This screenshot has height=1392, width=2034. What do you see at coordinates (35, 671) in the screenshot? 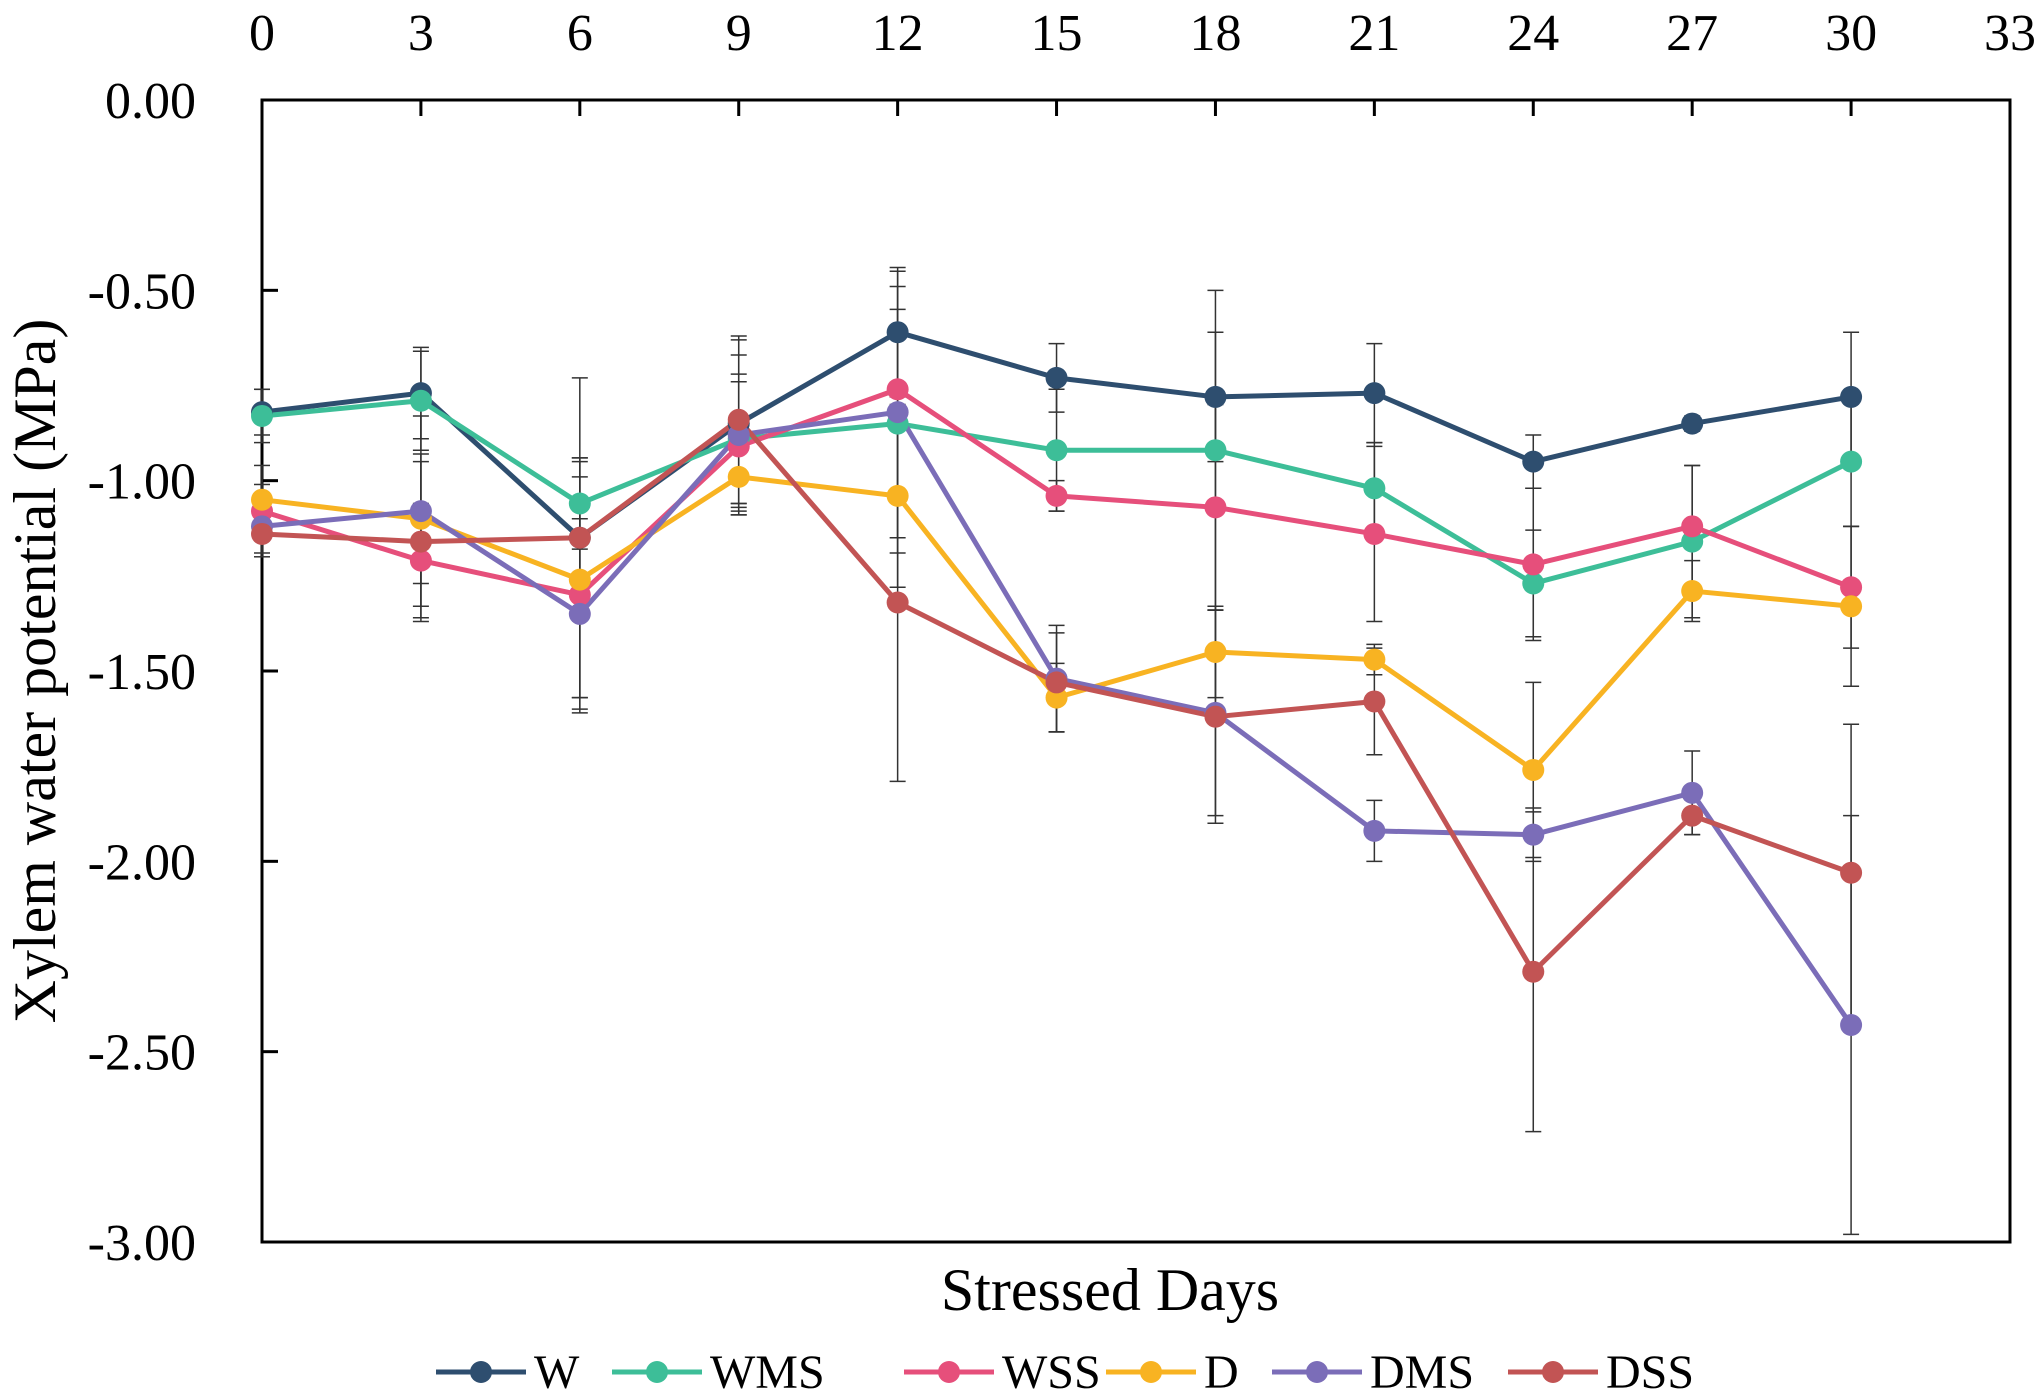
I see `y-axis-title: Xylem water potential (MPa)` at bounding box center [35, 671].